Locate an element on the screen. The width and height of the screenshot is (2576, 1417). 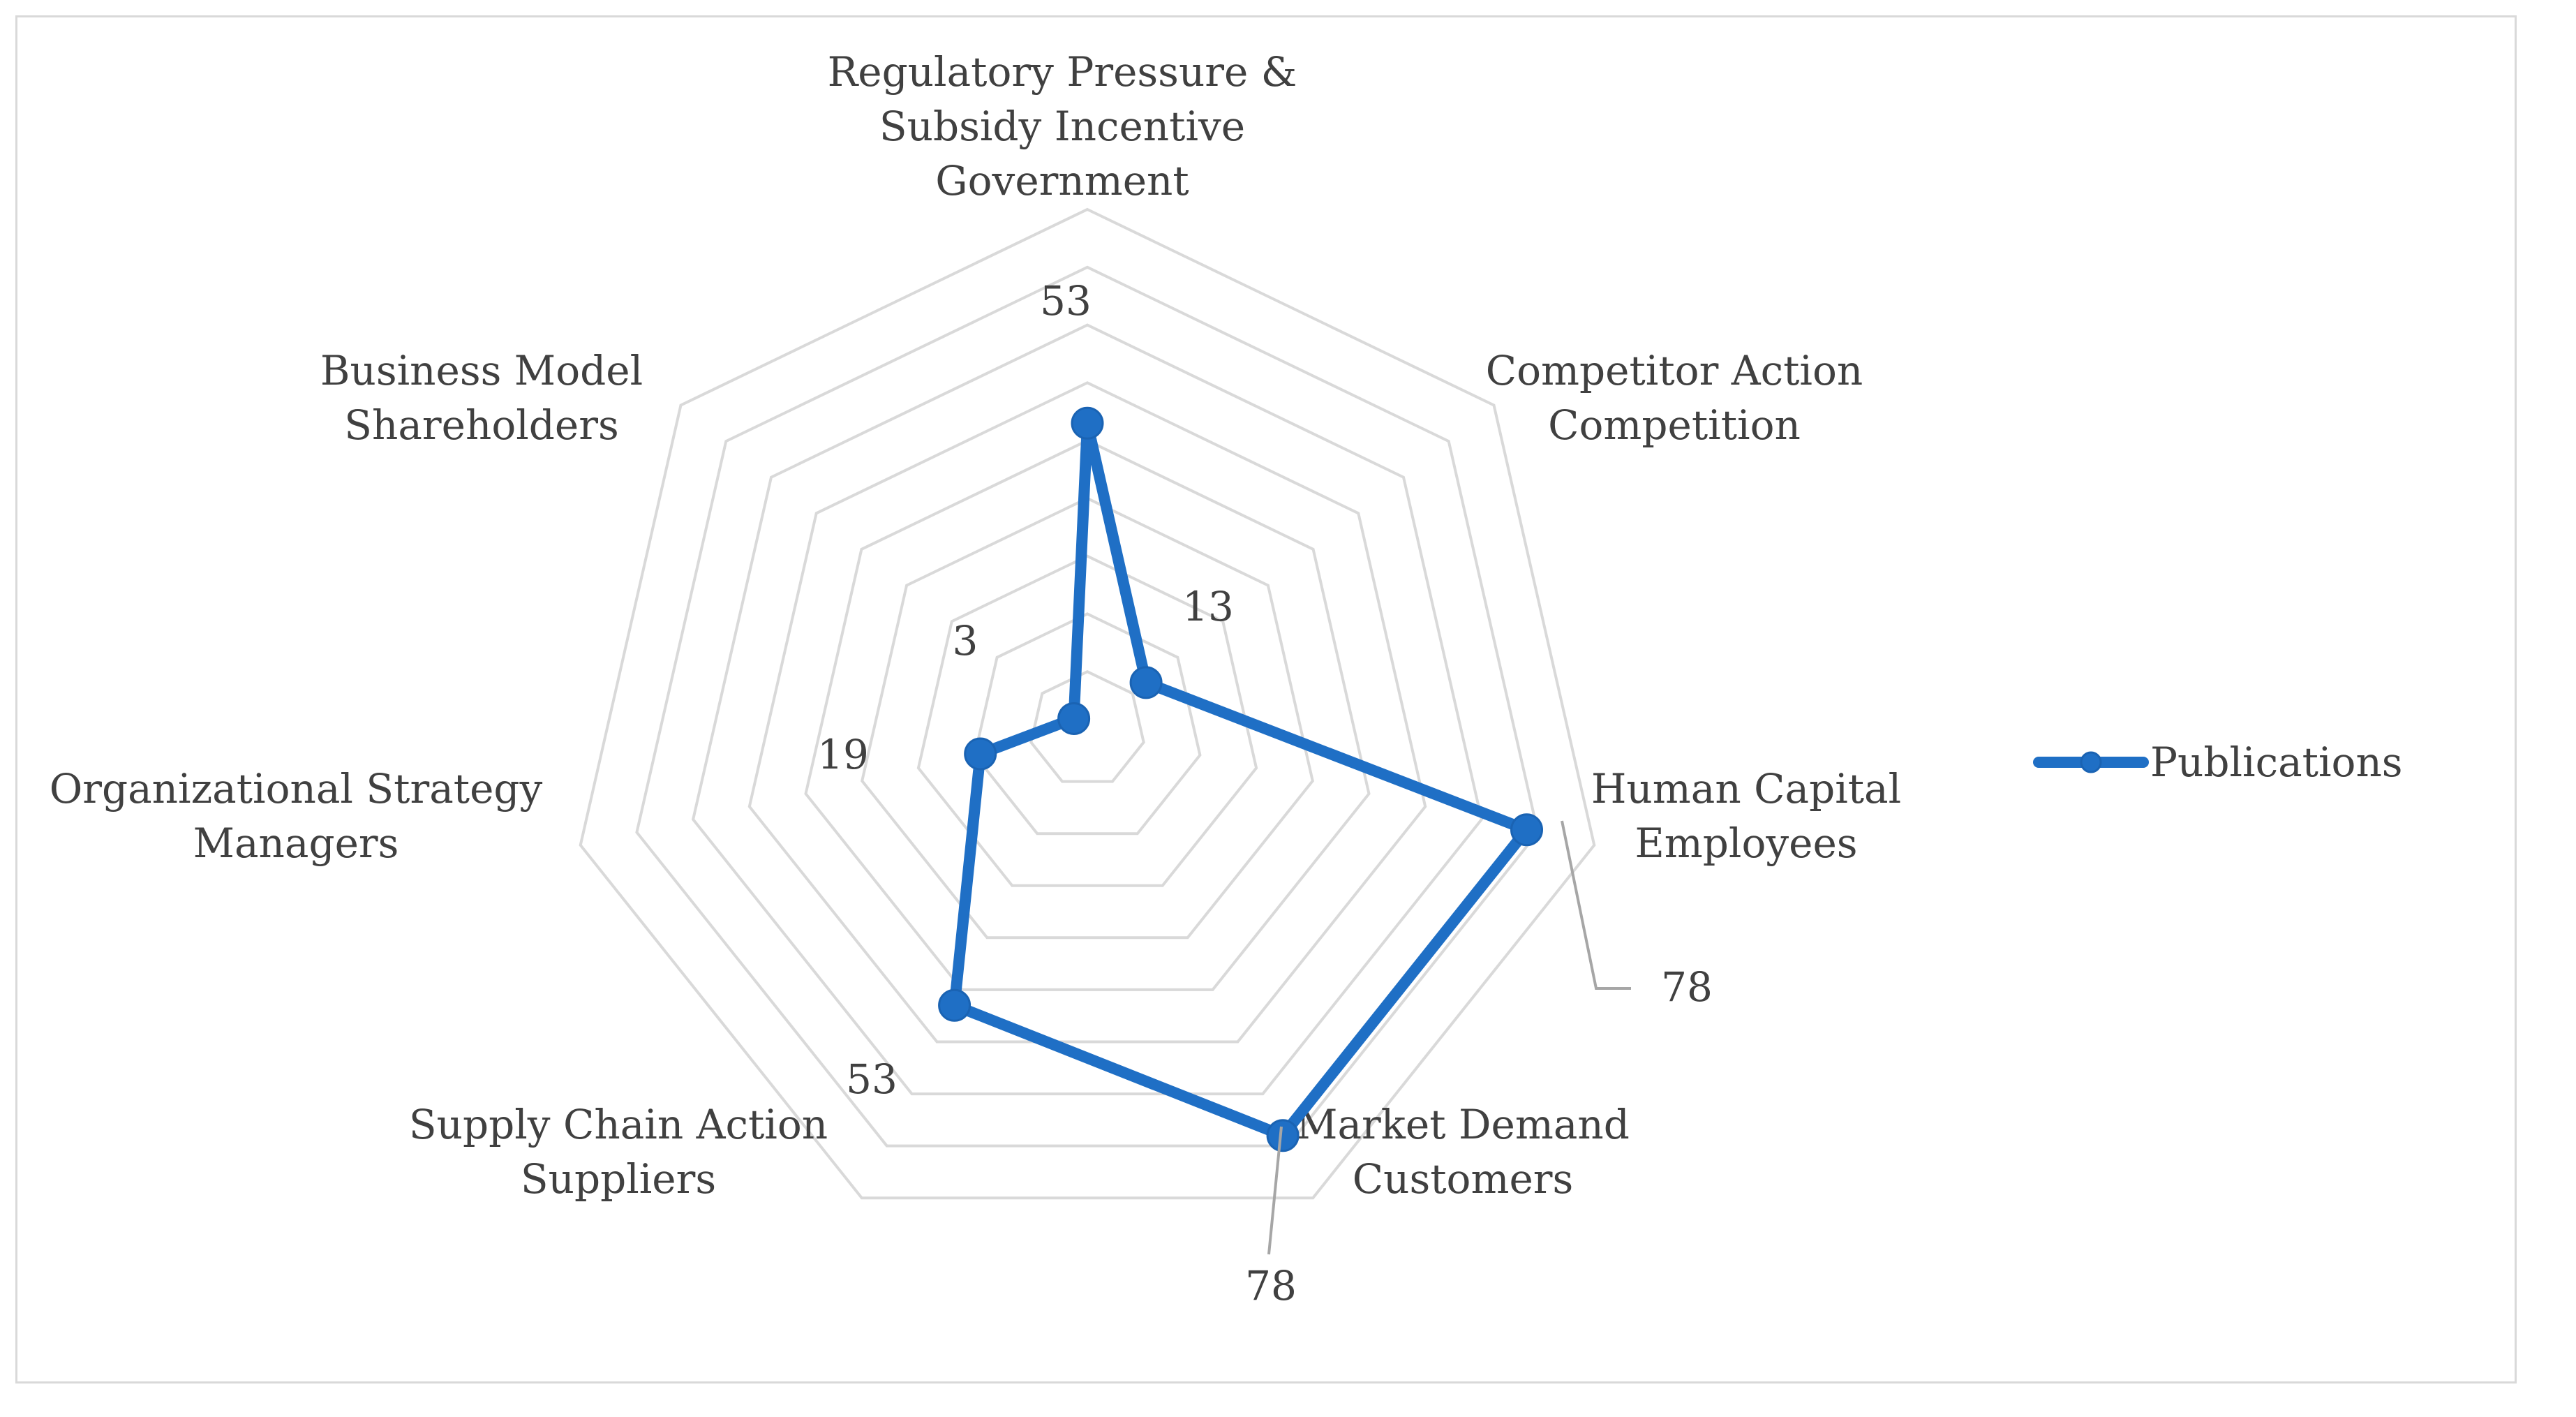
axis-label-3-line-1: Customers is located at coordinates (1463, 1179).